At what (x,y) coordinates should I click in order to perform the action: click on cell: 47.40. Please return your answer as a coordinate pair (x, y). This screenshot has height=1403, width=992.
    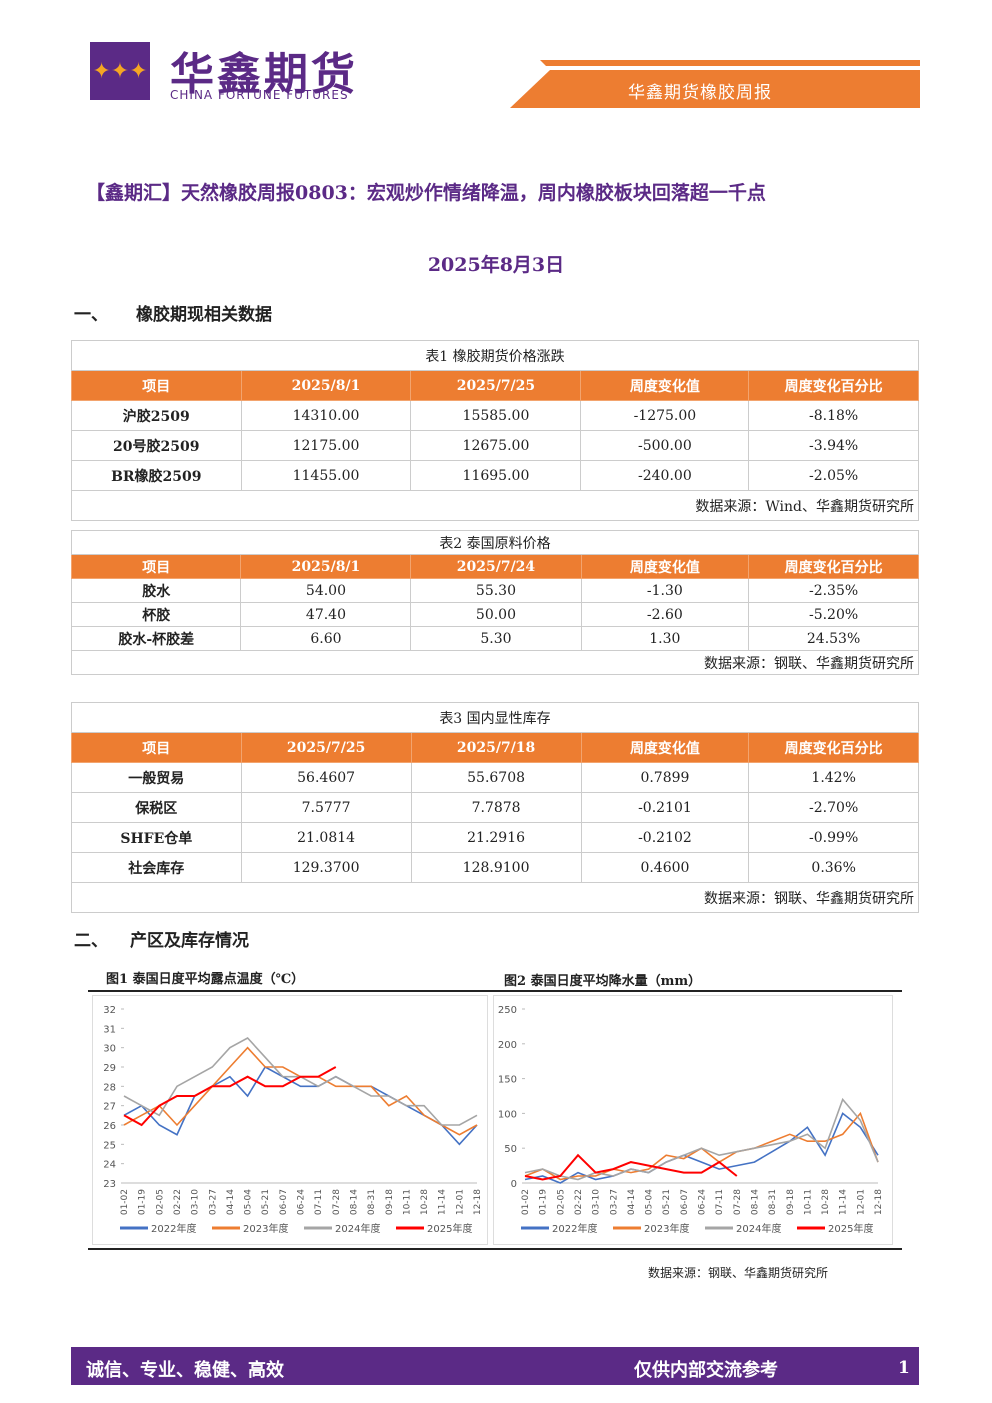
    Looking at the image, I should click on (326, 614).